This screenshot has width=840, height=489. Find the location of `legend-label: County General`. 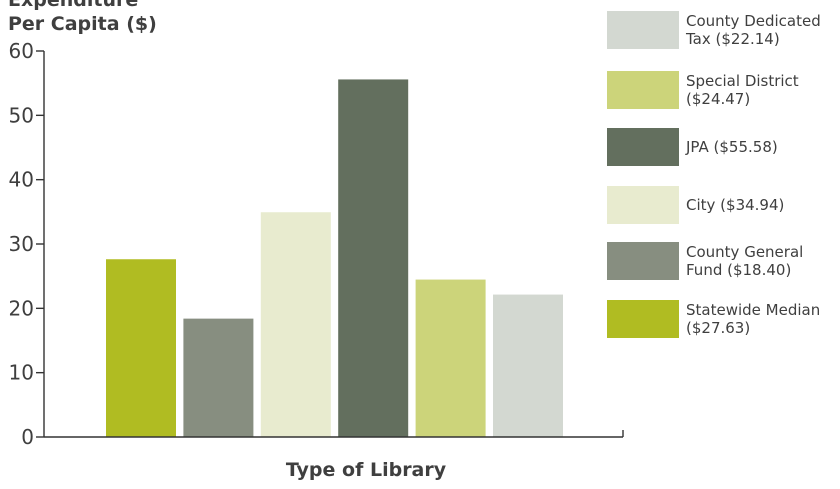

legend-label: County General is located at coordinates (744, 252).